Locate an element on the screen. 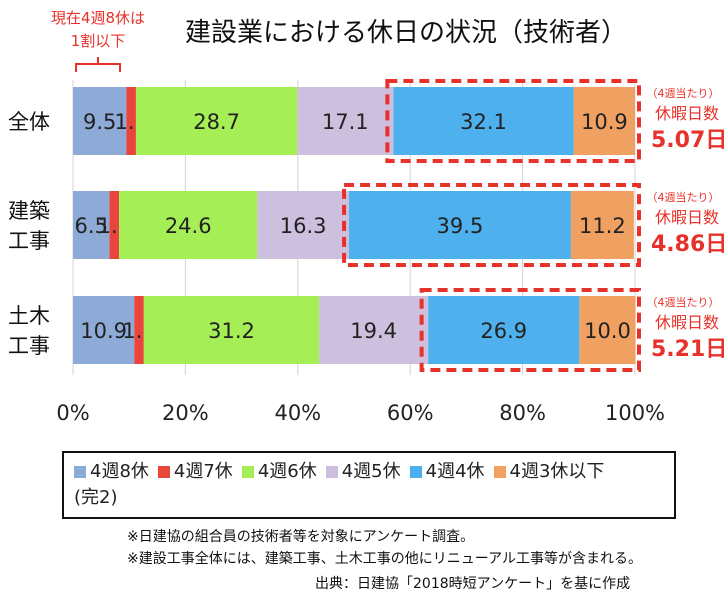 The image size is (728, 606). legend-label: 4週5休 is located at coordinates (371, 471).